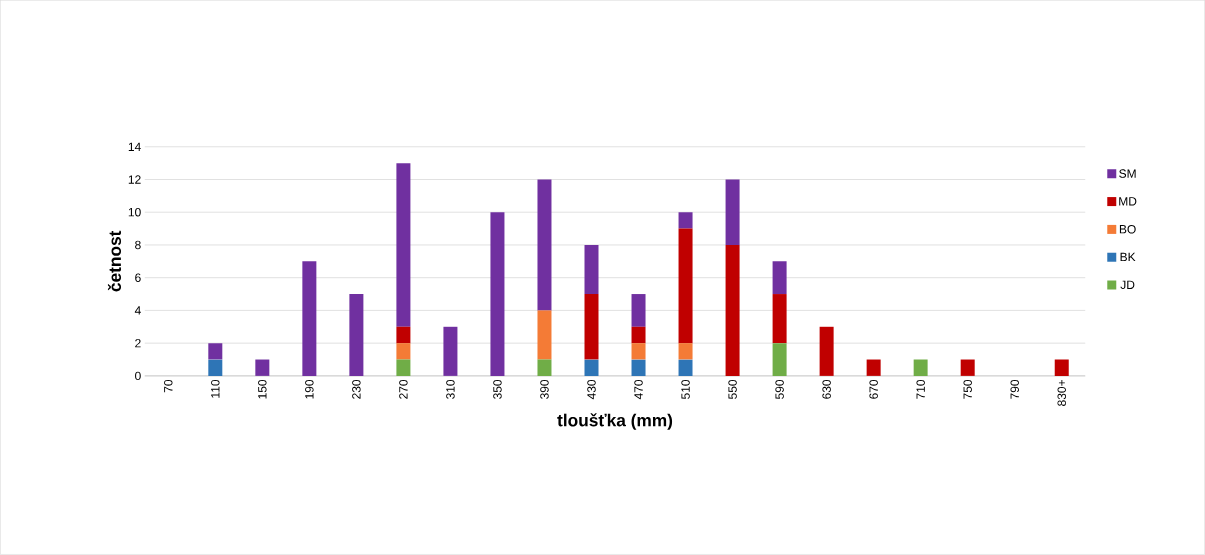 This screenshot has width=1205, height=555. I want to click on x-tick-label: 710, so click(920, 389).